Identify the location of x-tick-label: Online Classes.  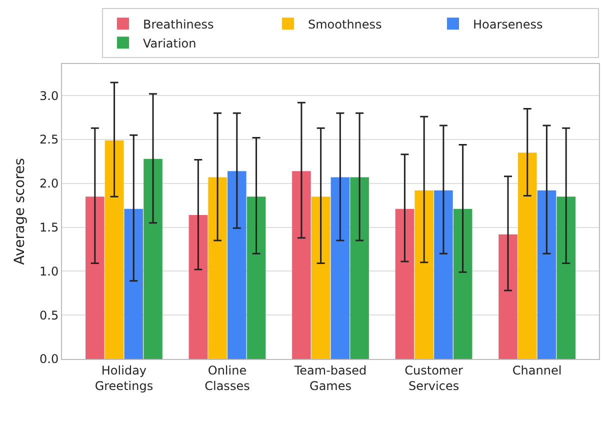
(227, 378).